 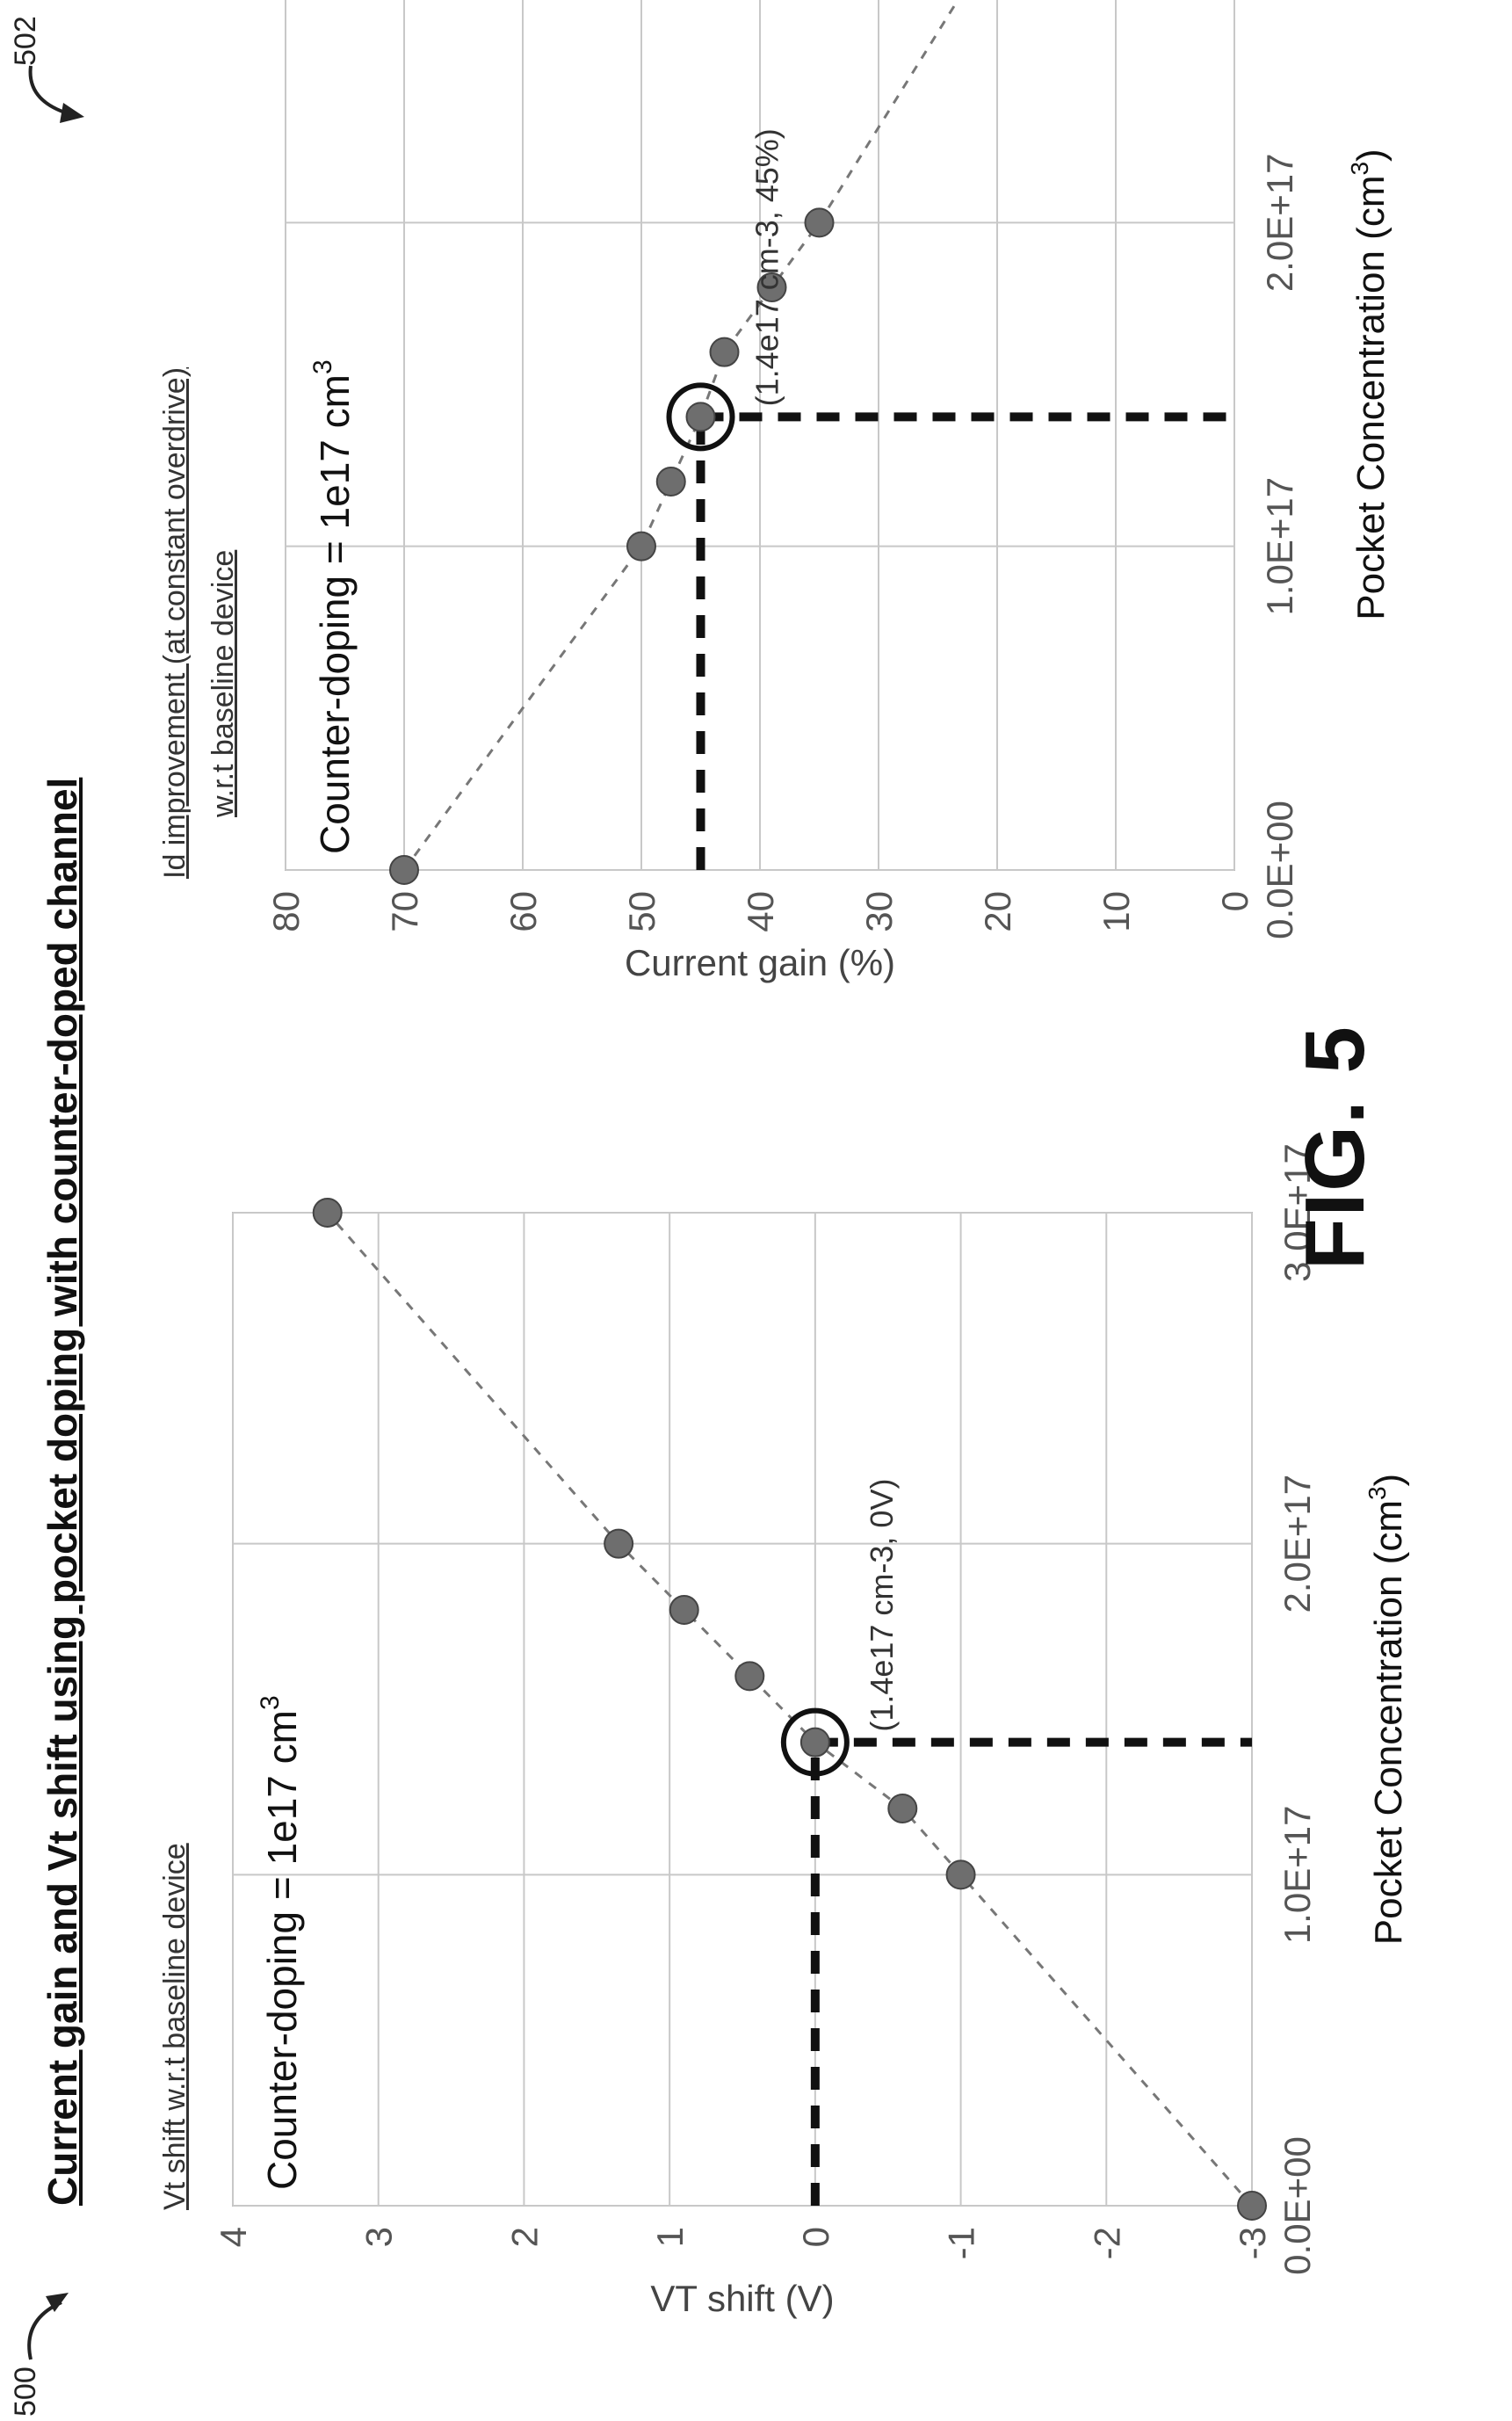 I want to click on x-tick-label: 3.0E+17, so click(x=1298, y=1212).